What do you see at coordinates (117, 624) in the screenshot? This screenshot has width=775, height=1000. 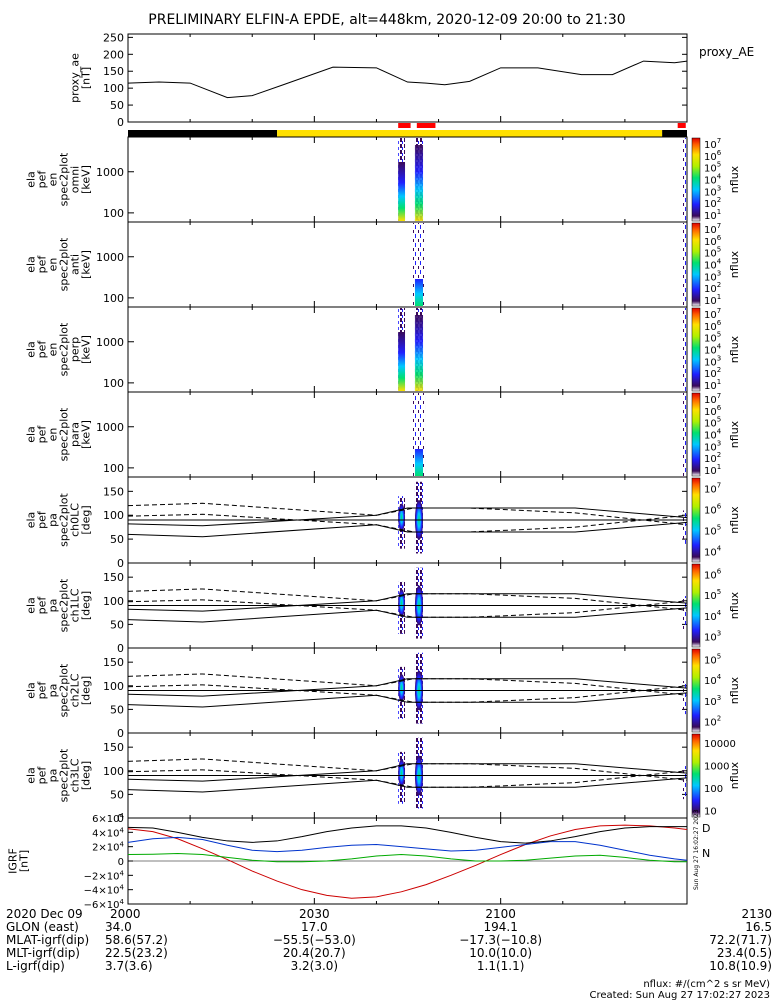 I see `pa-ch1-ytick-label: 50` at bounding box center [117, 624].